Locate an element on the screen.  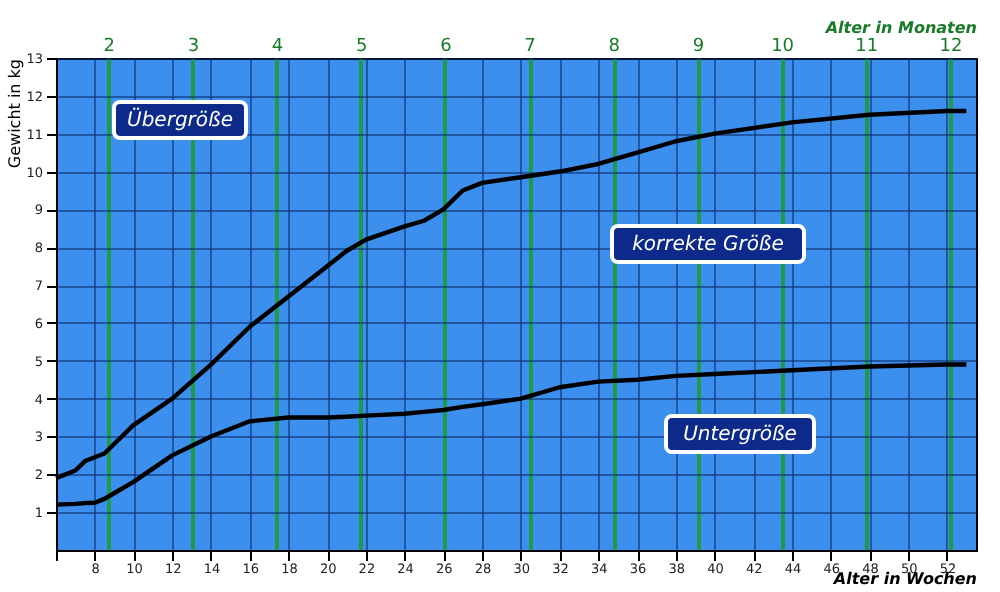
annotation: Untergröße is located at coordinates (740, 435).